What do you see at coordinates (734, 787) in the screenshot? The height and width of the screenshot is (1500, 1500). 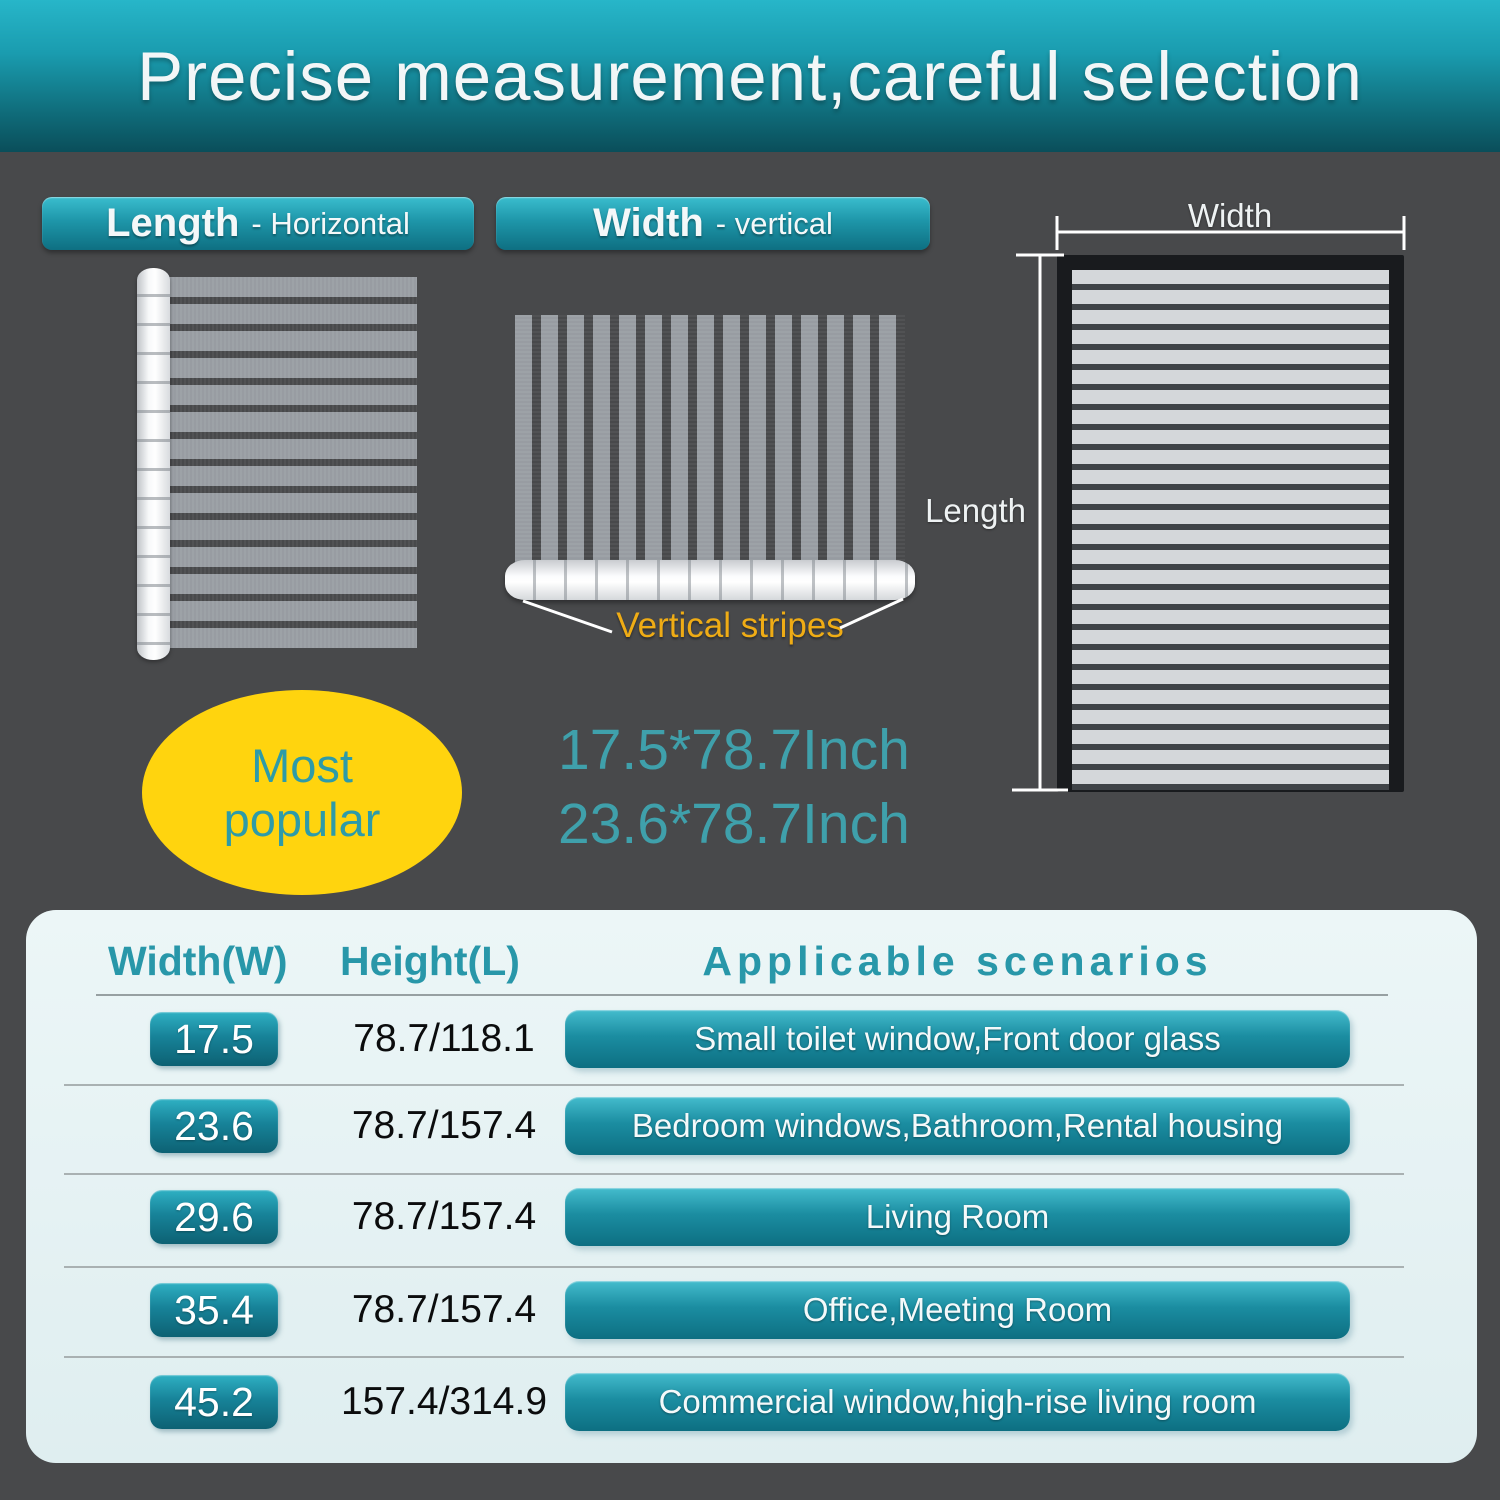 I see `popular-sizes: 17.5*78.7Inch 23.6*78.7Inch` at bounding box center [734, 787].